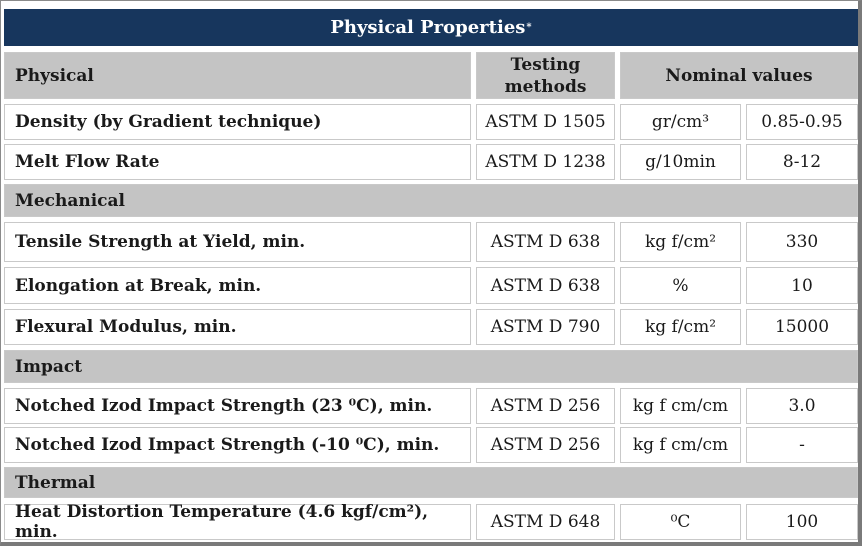 This screenshot has height=550, width=866. I want to click on row-value-text: 15000, so click(802, 327).